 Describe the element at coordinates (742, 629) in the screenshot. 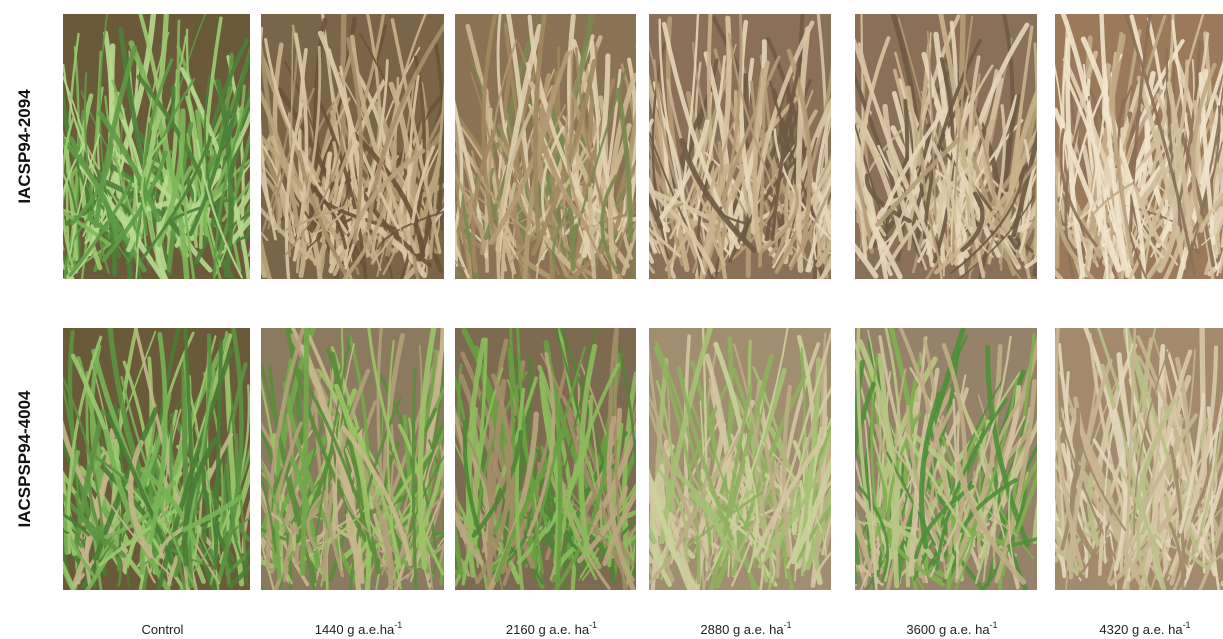

I see `column-label-text: 2880 g a.e. ha` at that location.